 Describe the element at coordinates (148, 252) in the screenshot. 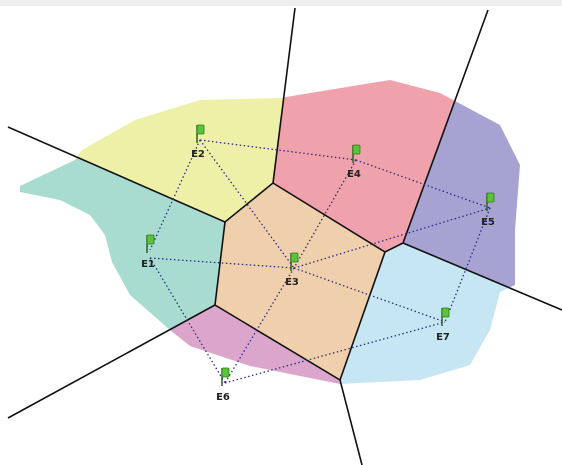

I see `node: E1` at that location.